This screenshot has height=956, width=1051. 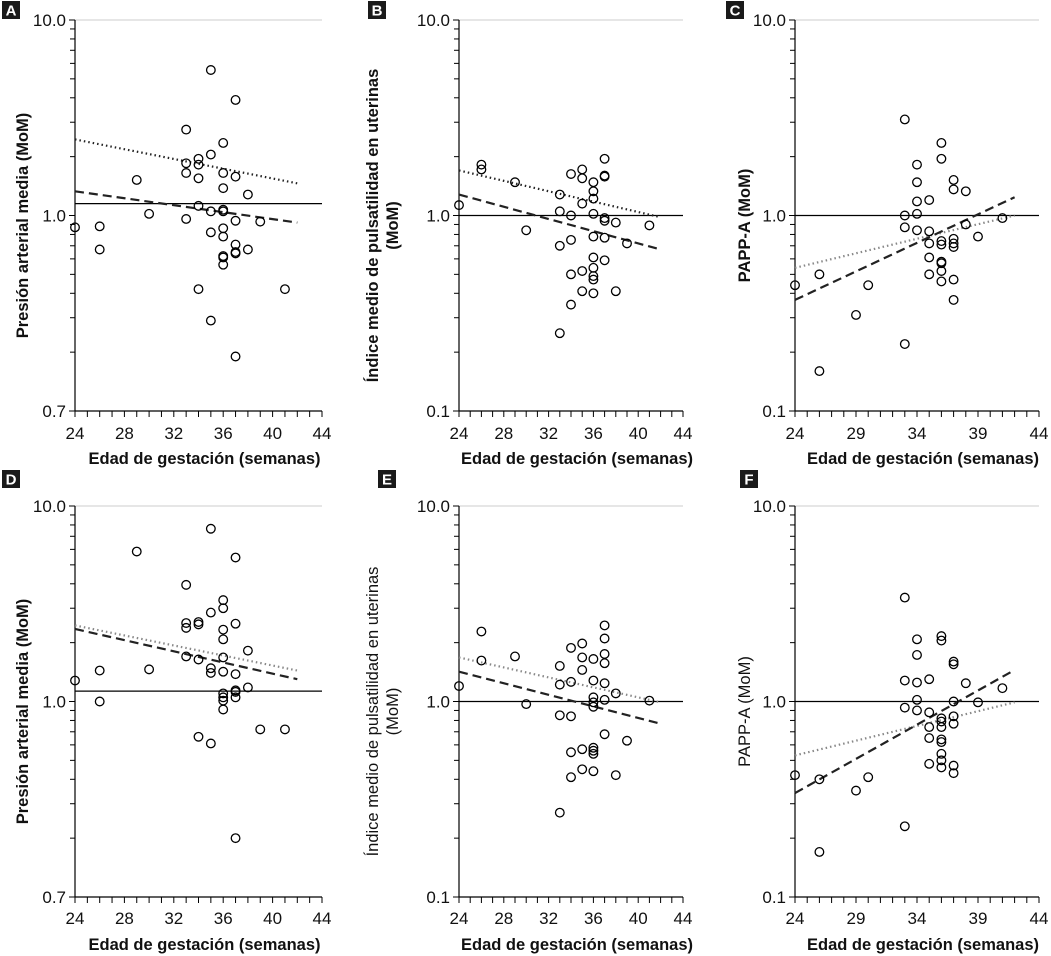 What do you see at coordinates (372, 712) in the screenshot?
I see `y-axis-title: Índice medio de pulsatilidad en uterinas` at bounding box center [372, 712].